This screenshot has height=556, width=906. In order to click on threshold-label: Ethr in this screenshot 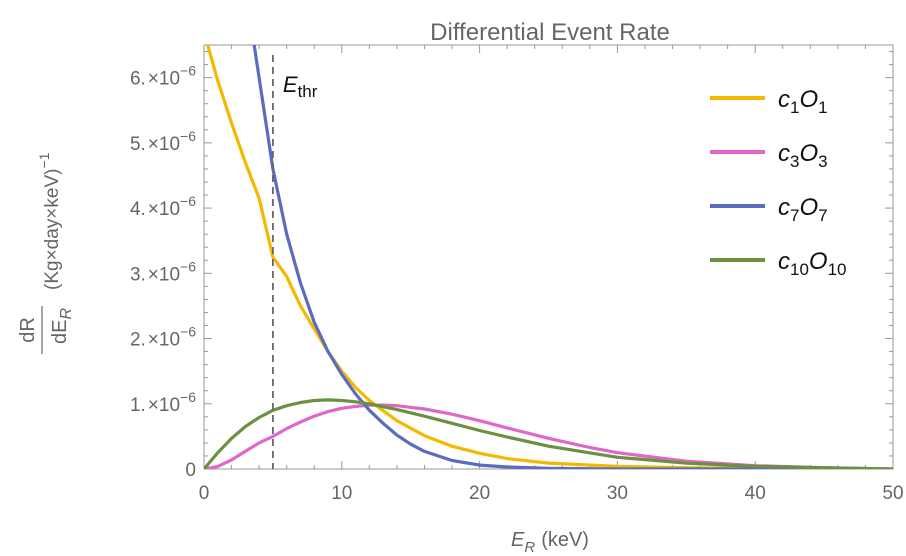, I will do `click(300, 86)`.